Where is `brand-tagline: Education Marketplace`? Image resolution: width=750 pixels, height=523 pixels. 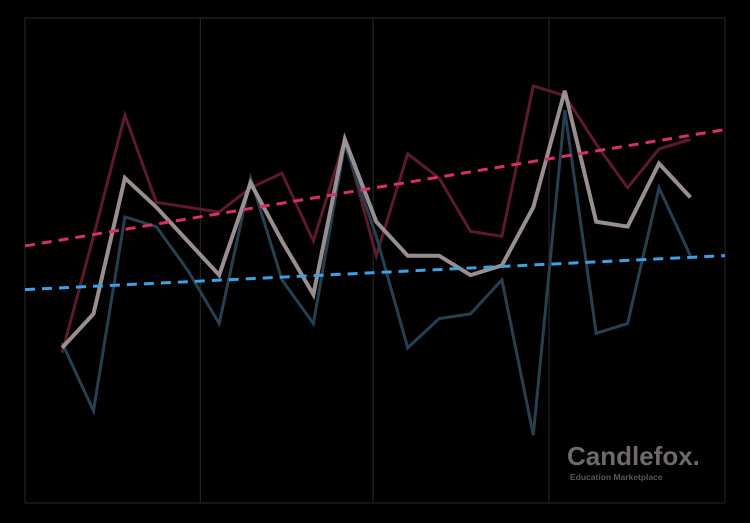
brand-tagline: Education Marketplace is located at coordinates (616, 477).